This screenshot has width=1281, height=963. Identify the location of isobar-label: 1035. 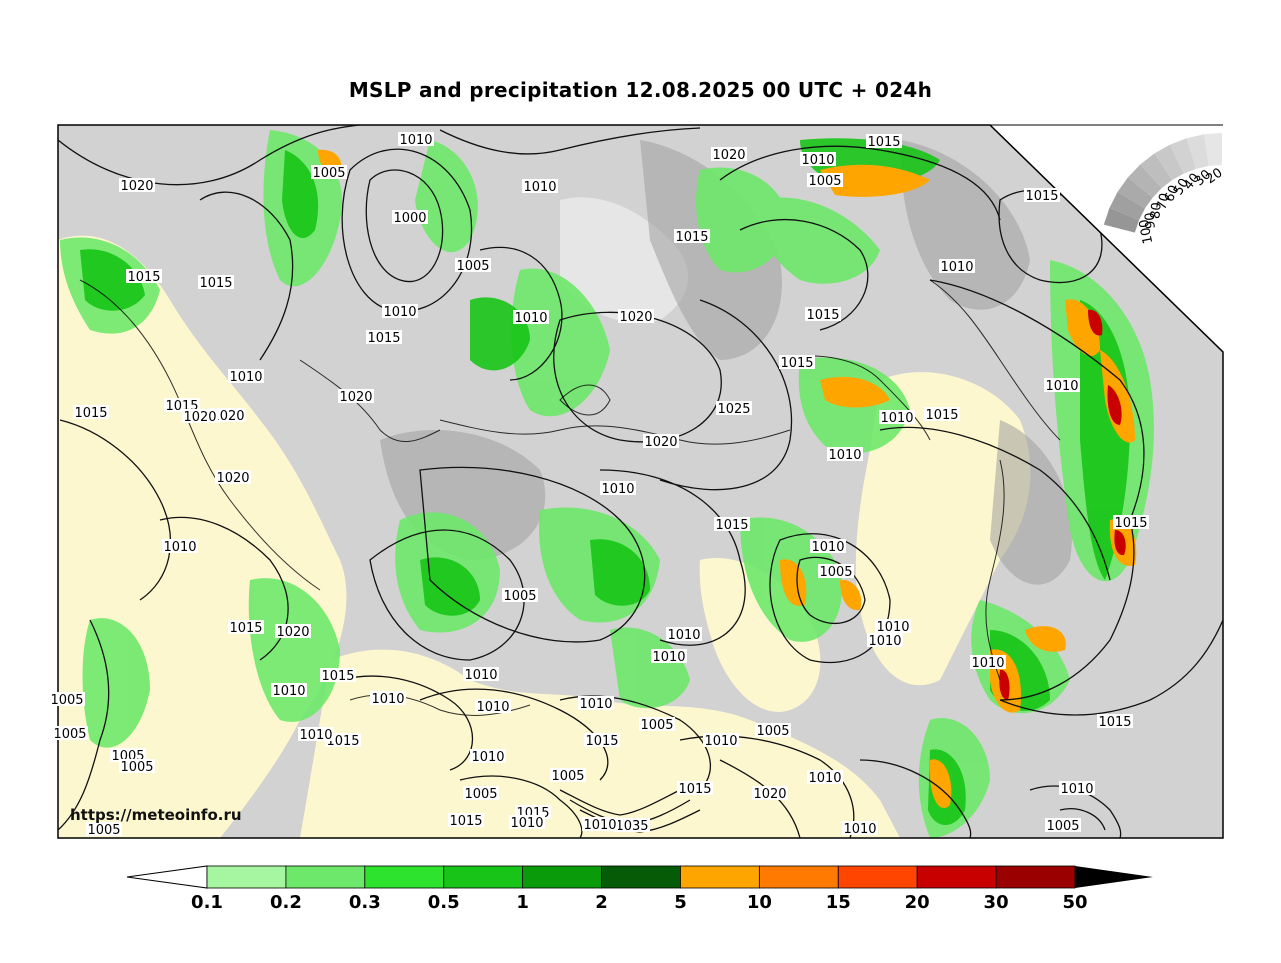
(632, 826).